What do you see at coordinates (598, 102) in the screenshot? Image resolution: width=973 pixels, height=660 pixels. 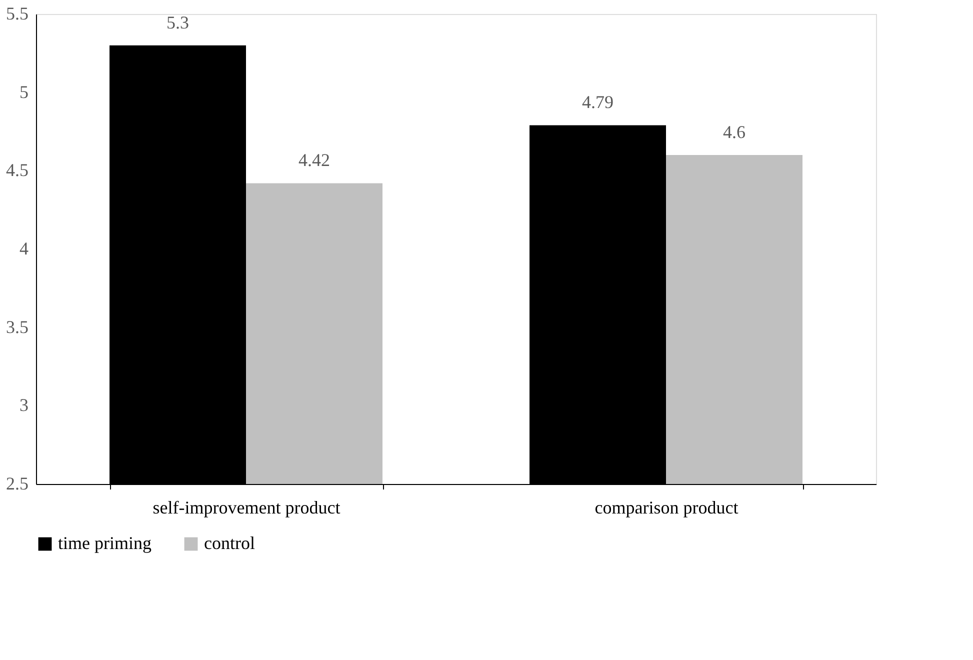 I see `data-label: 4.79` at bounding box center [598, 102].